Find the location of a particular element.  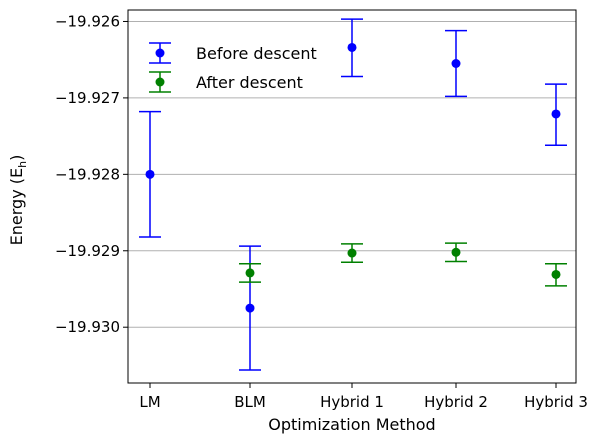

x-tick-label: LM is located at coordinates (149, 402).